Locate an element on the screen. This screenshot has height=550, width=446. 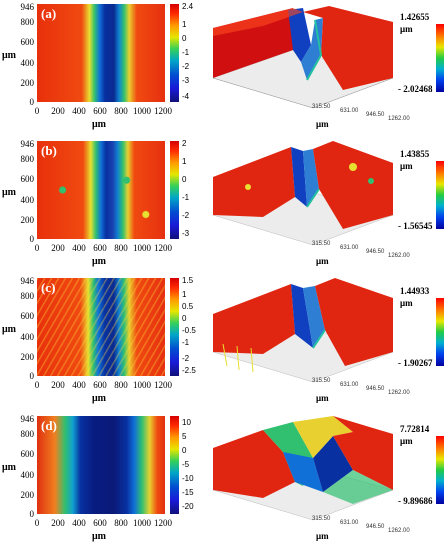
height-map-c: (c) is located at coordinates (101, 327).